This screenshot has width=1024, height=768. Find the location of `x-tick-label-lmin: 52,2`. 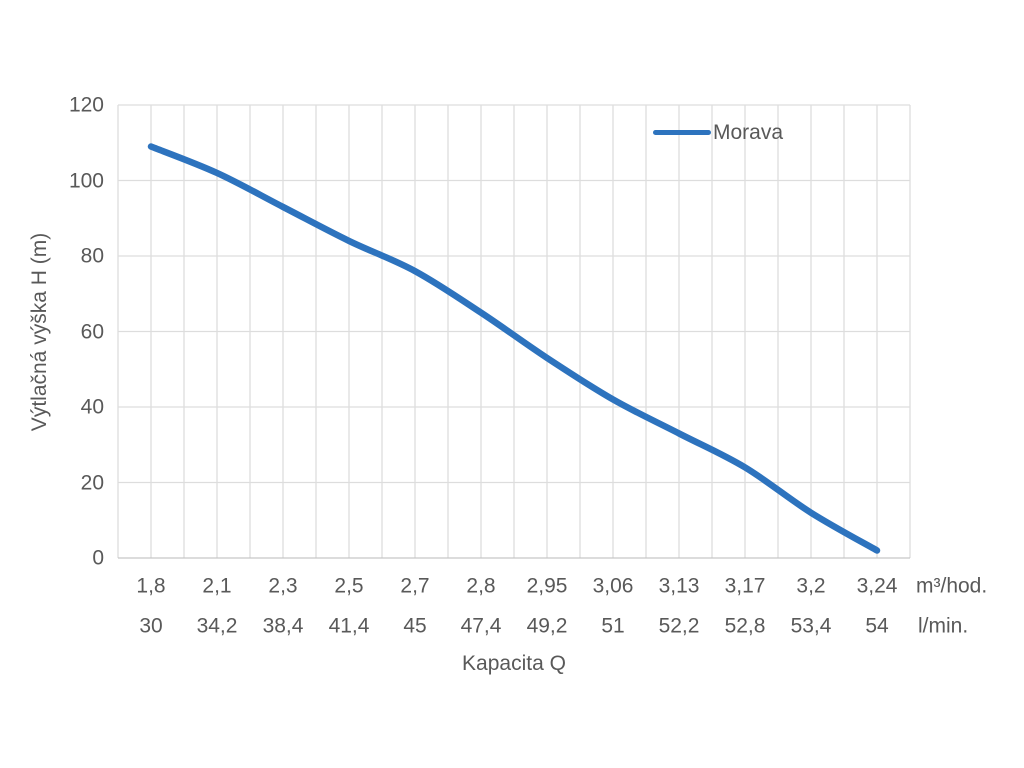

x-tick-label-lmin: 52,2 is located at coordinates (679, 626).